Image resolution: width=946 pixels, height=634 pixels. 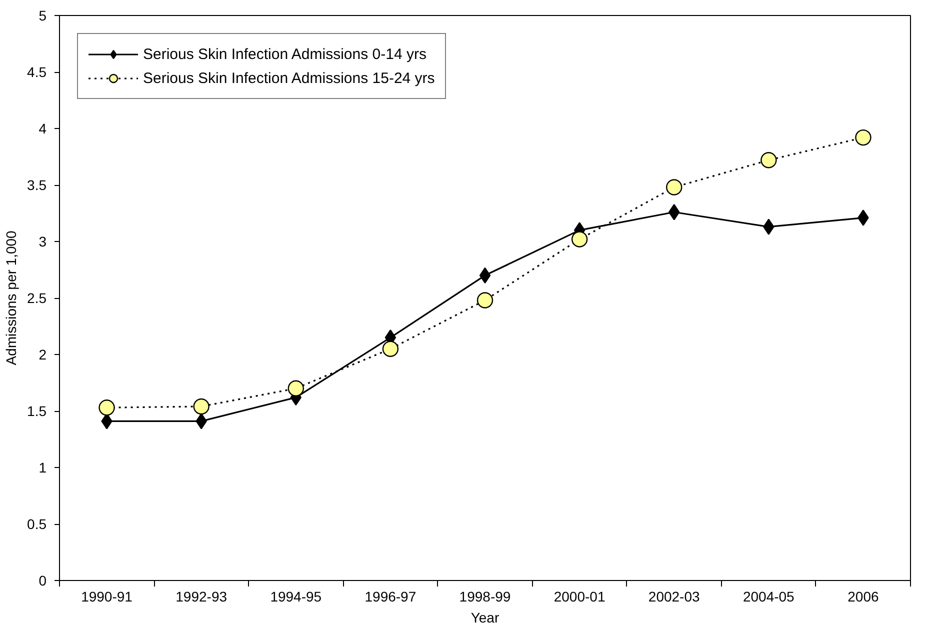 I want to click on x-tick-label: 1996-97, so click(x=390, y=596).